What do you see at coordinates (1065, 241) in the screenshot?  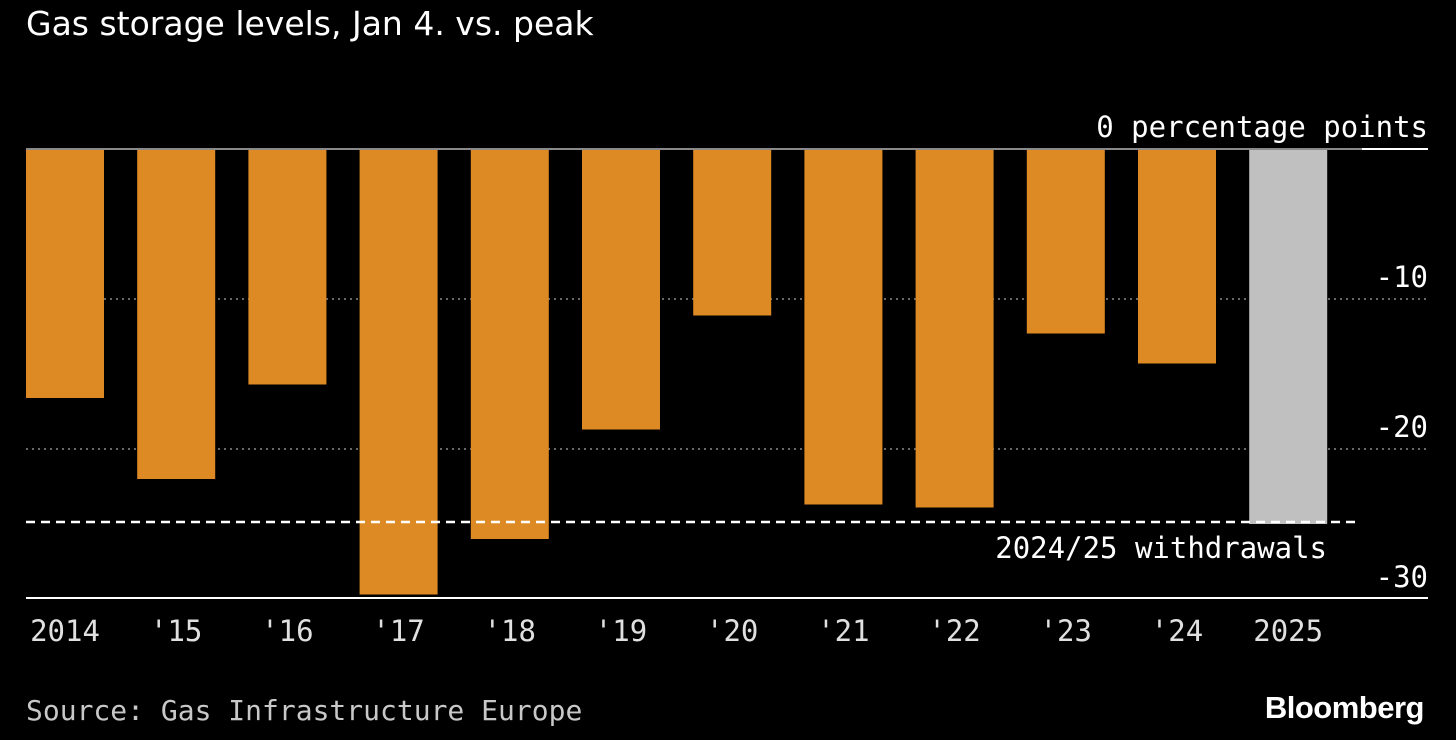 I see `bar-'23` at bounding box center [1065, 241].